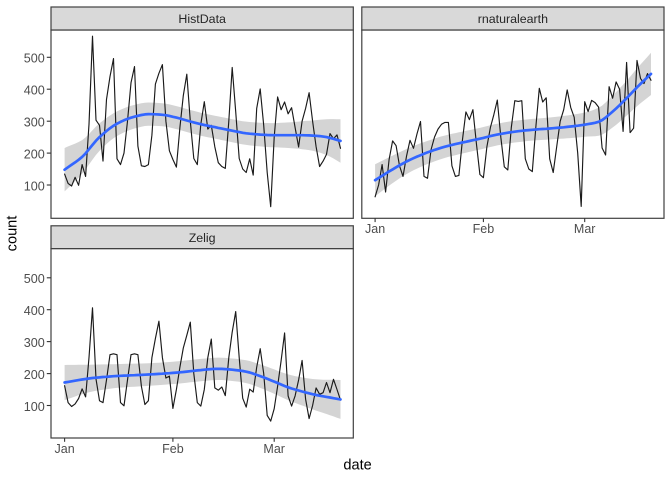 The height and width of the screenshot is (480, 672). What do you see at coordinates (357, 466) in the screenshot?
I see `svg-text: date` at bounding box center [357, 466].